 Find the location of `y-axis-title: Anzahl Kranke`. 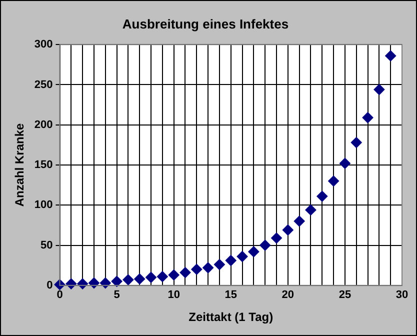

y-axis-title: Anzahl Kranke is located at coordinates (19, 165).